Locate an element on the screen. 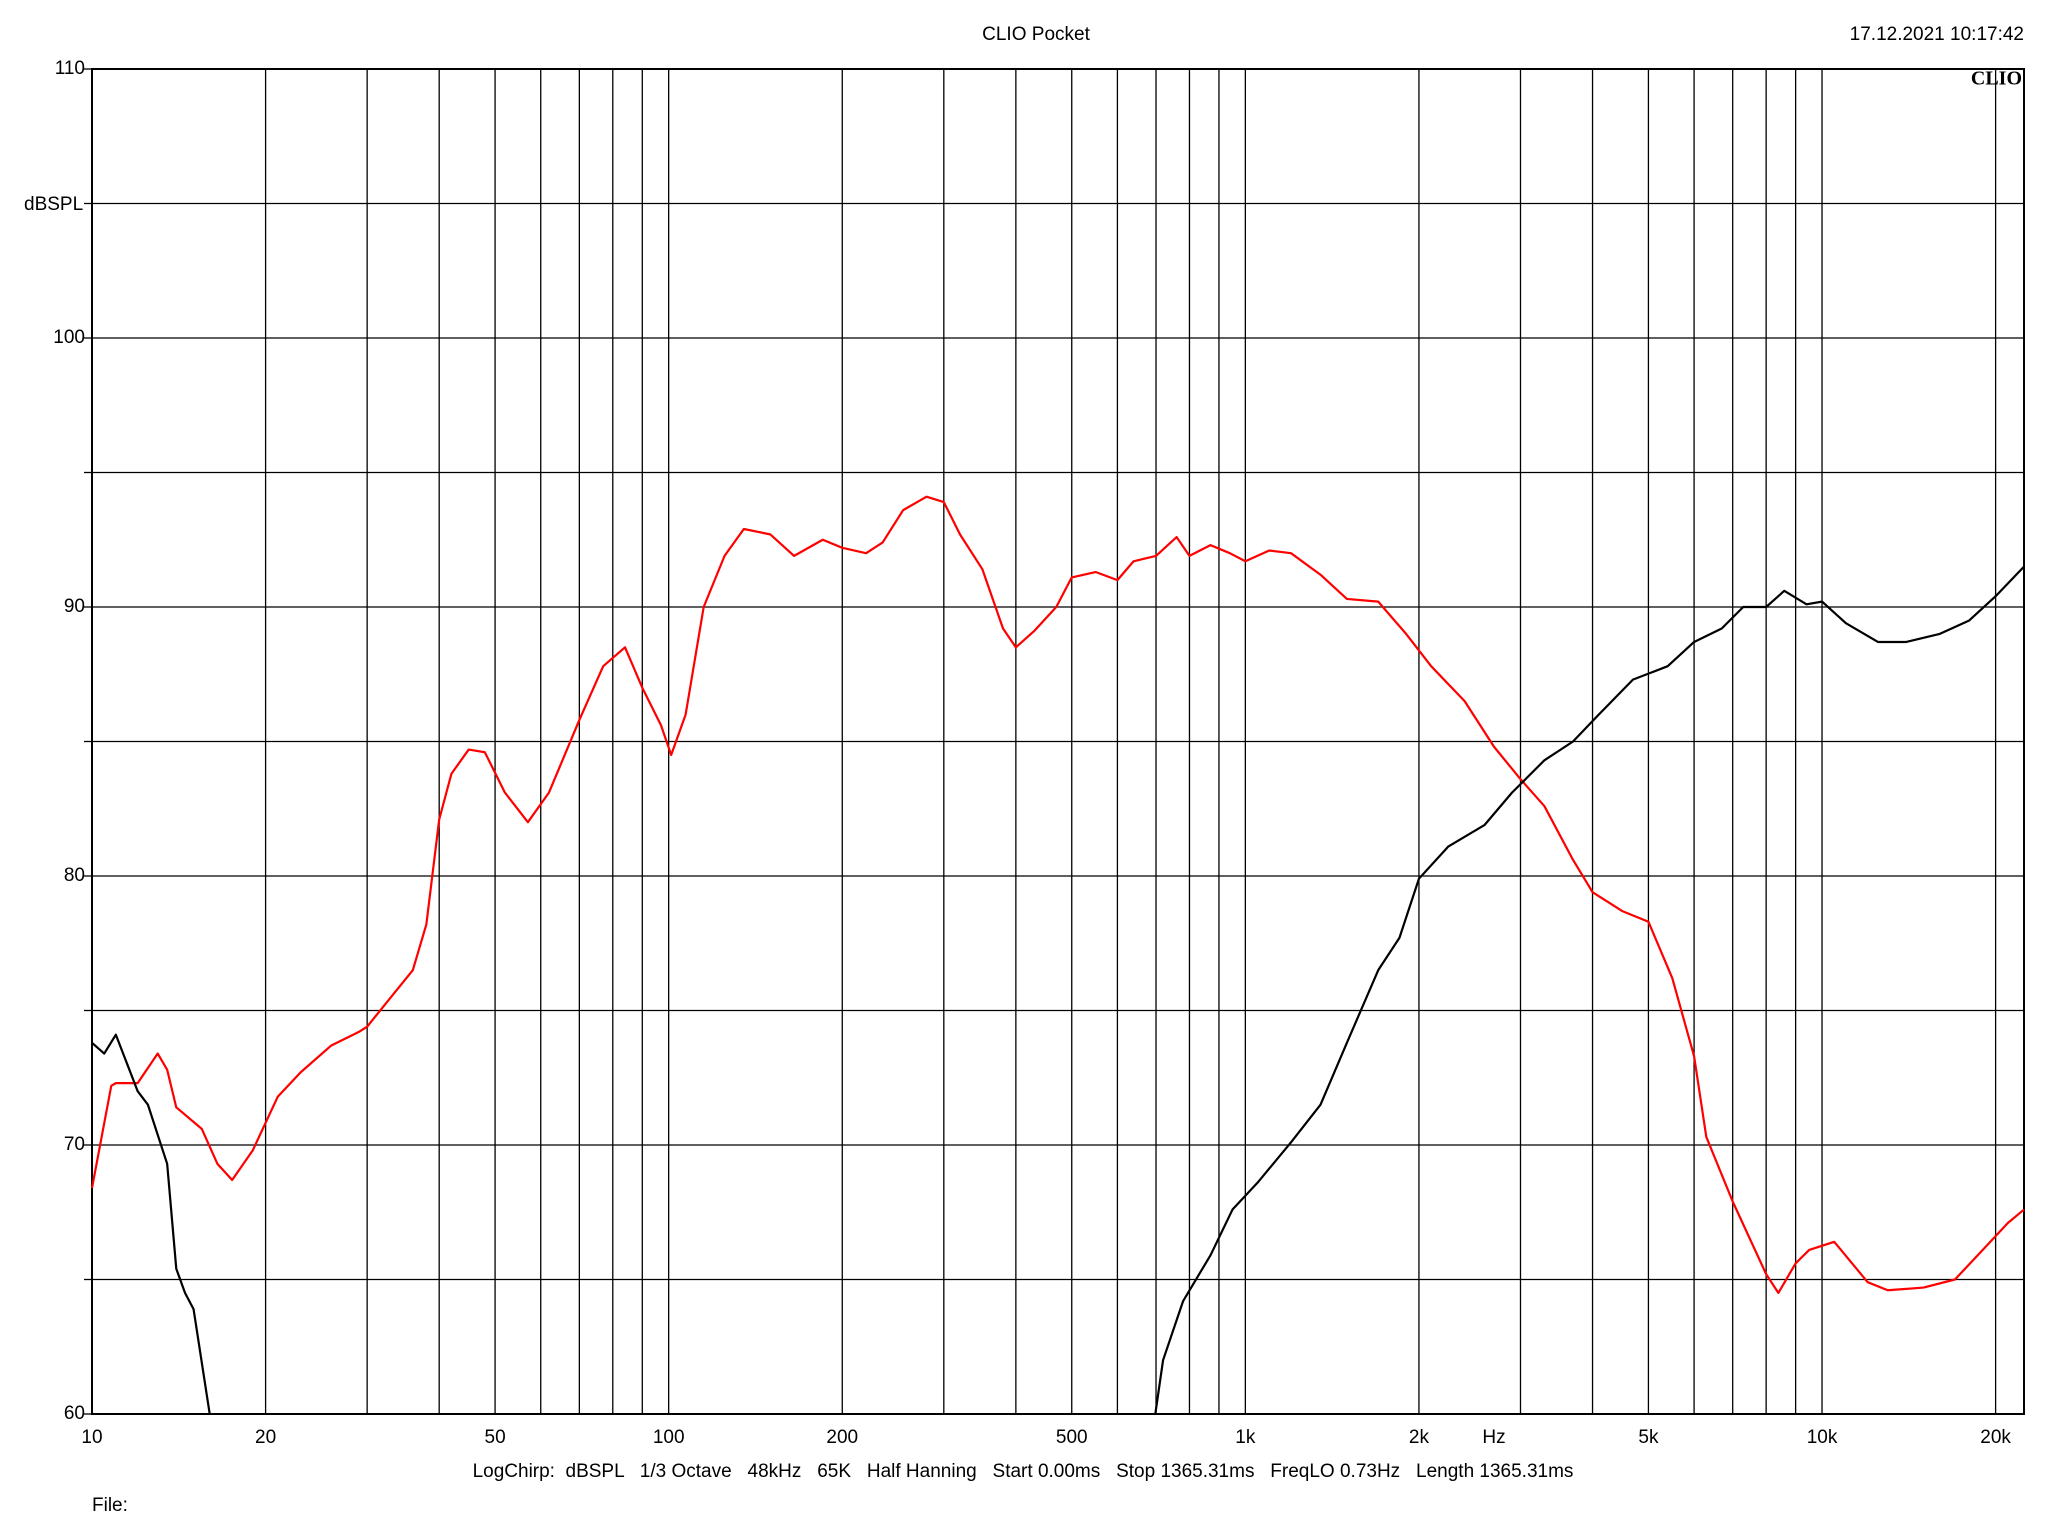 This screenshot has width=2048, height=1536. x-tick-label: 5k is located at coordinates (1648, 1437).